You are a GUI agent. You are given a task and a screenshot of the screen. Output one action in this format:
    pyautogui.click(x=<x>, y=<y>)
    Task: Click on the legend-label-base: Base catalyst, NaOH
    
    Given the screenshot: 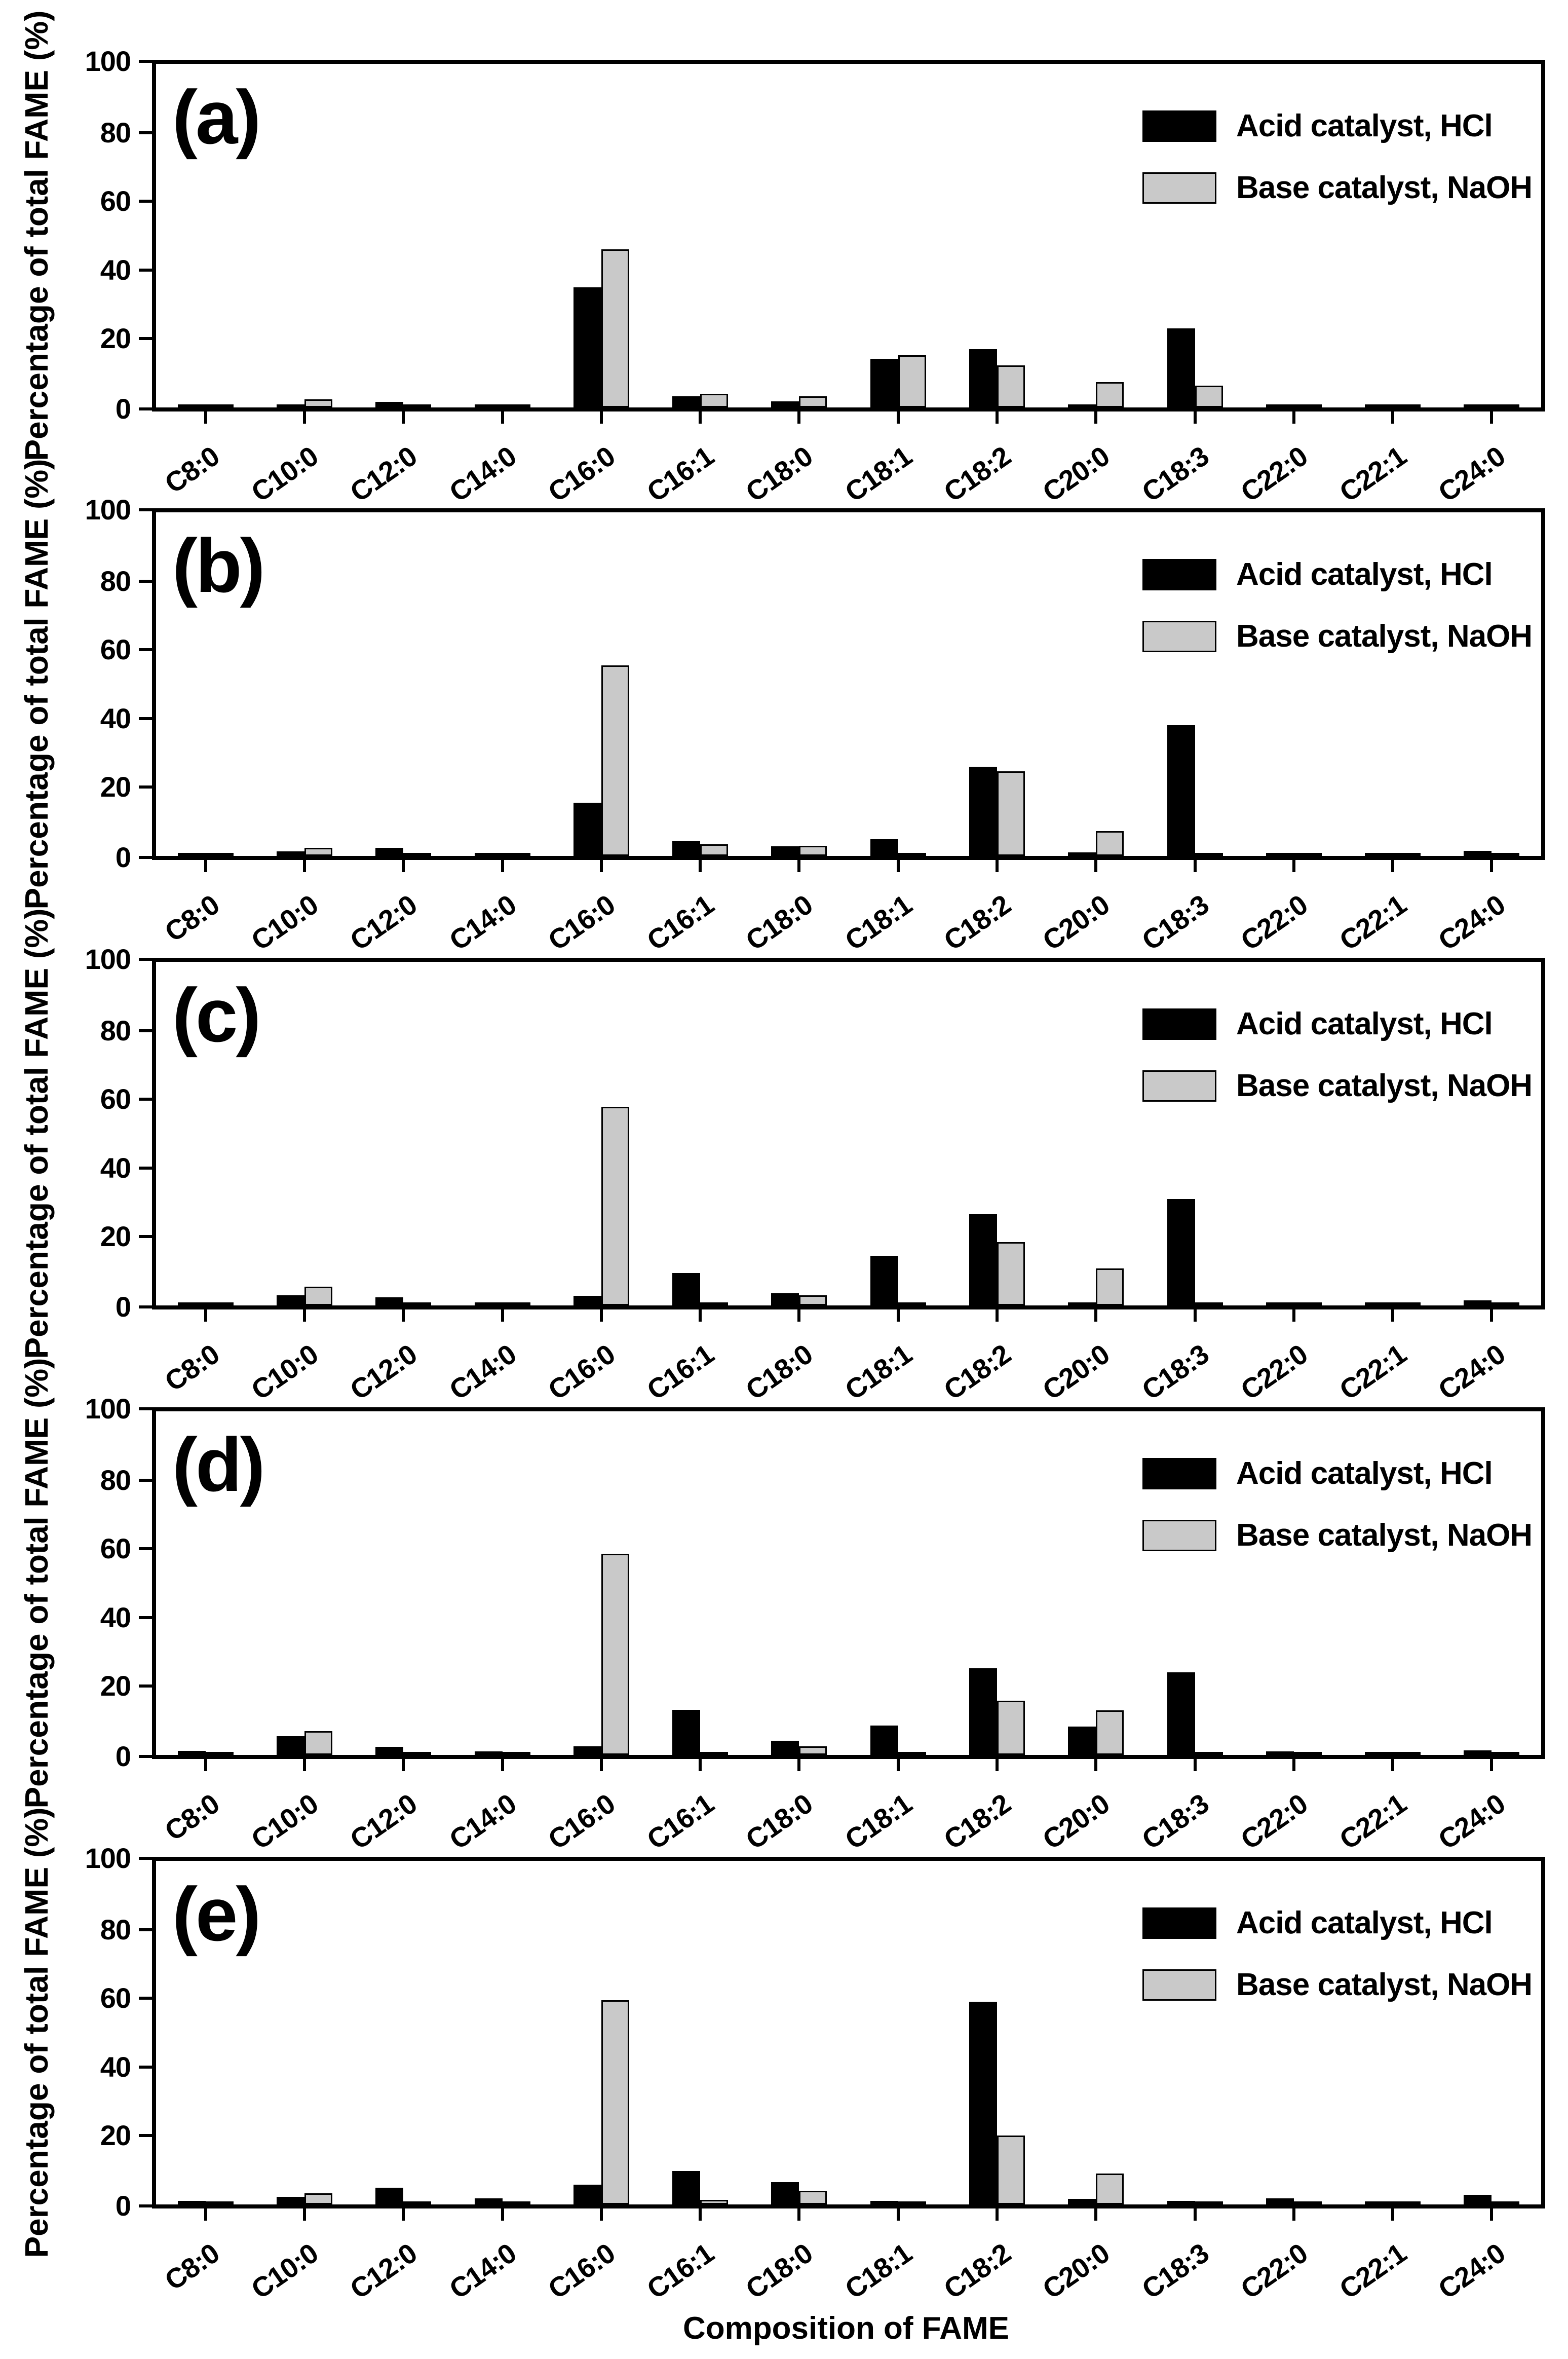 What is the action you would take?
    pyautogui.click(x=1384, y=637)
    